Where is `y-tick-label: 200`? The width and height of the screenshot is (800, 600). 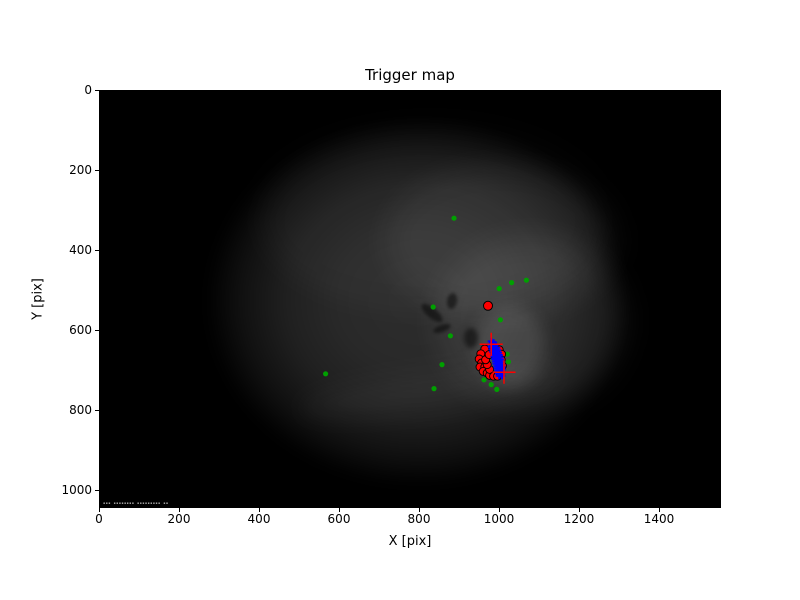 y-tick-label: 200 is located at coordinates (80, 170).